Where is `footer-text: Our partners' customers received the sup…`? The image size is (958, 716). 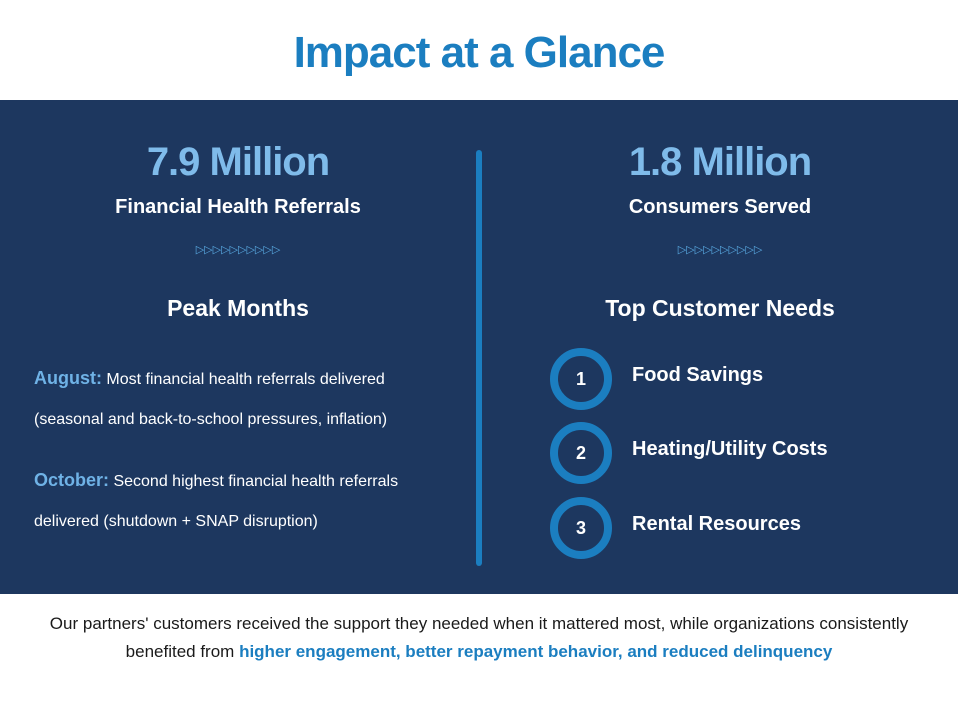 footer-text: Our partners' customers received the sup… is located at coordinates (479, 637).